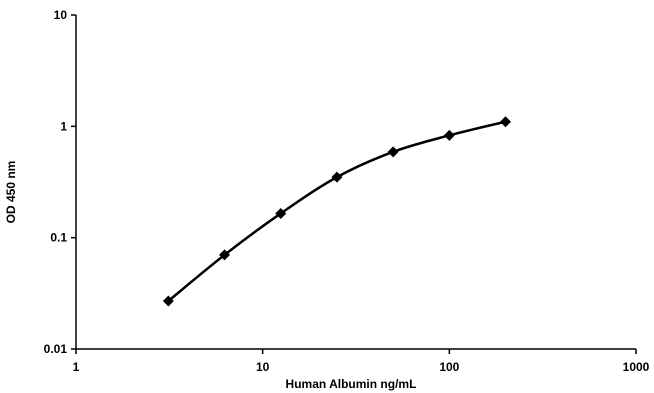 The width and height of the screenshot is (654, 393). Describe the element at coordinates (63, 126) in the screenshot. I see `y-tick-label: 1` at that location.